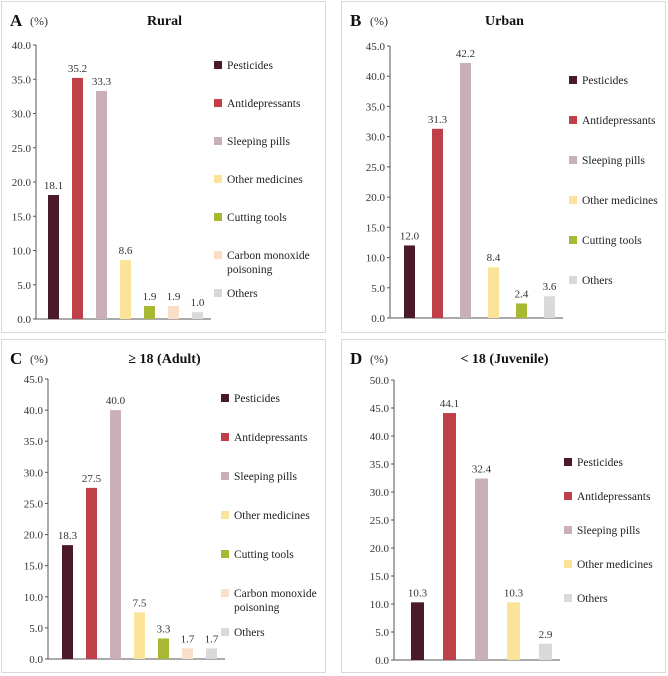 This screenshot has width=668, height=676. I want to click on data-label-pesticides: 18.1, so click(53, 186).